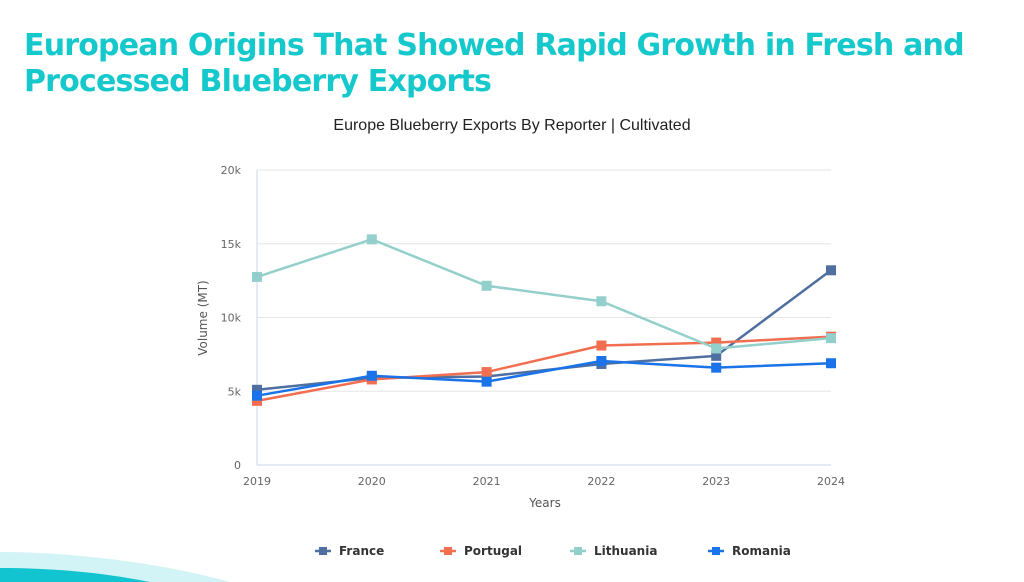 The image size is (1024, 582). Describe the element at coordinates (237, 465) in the screenshot. I see `y-tick-label: 0` at that location.